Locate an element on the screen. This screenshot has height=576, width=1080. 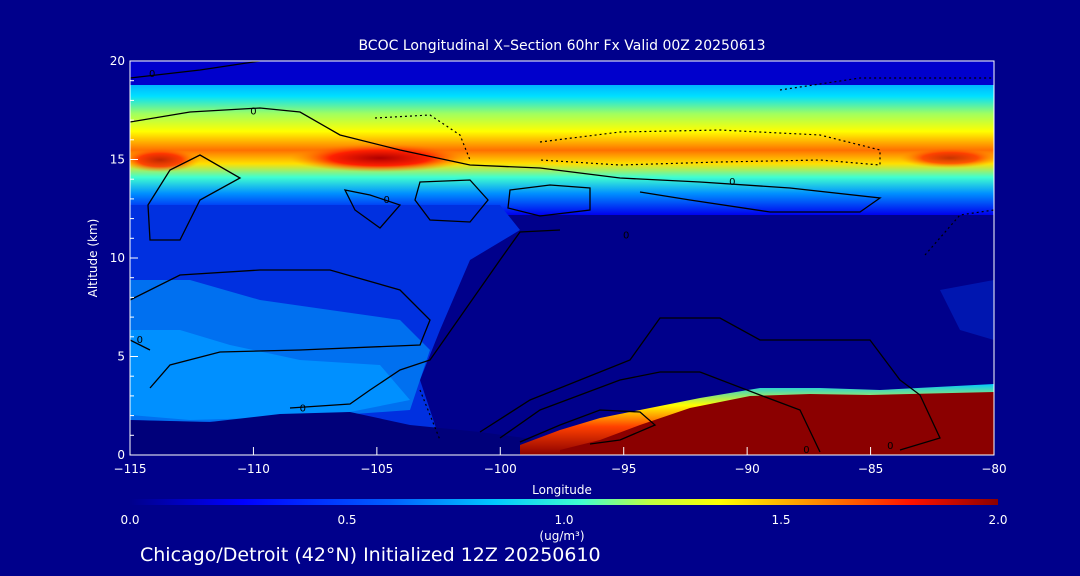
x-tick-label: −115 is located at coordinates (130, 469).